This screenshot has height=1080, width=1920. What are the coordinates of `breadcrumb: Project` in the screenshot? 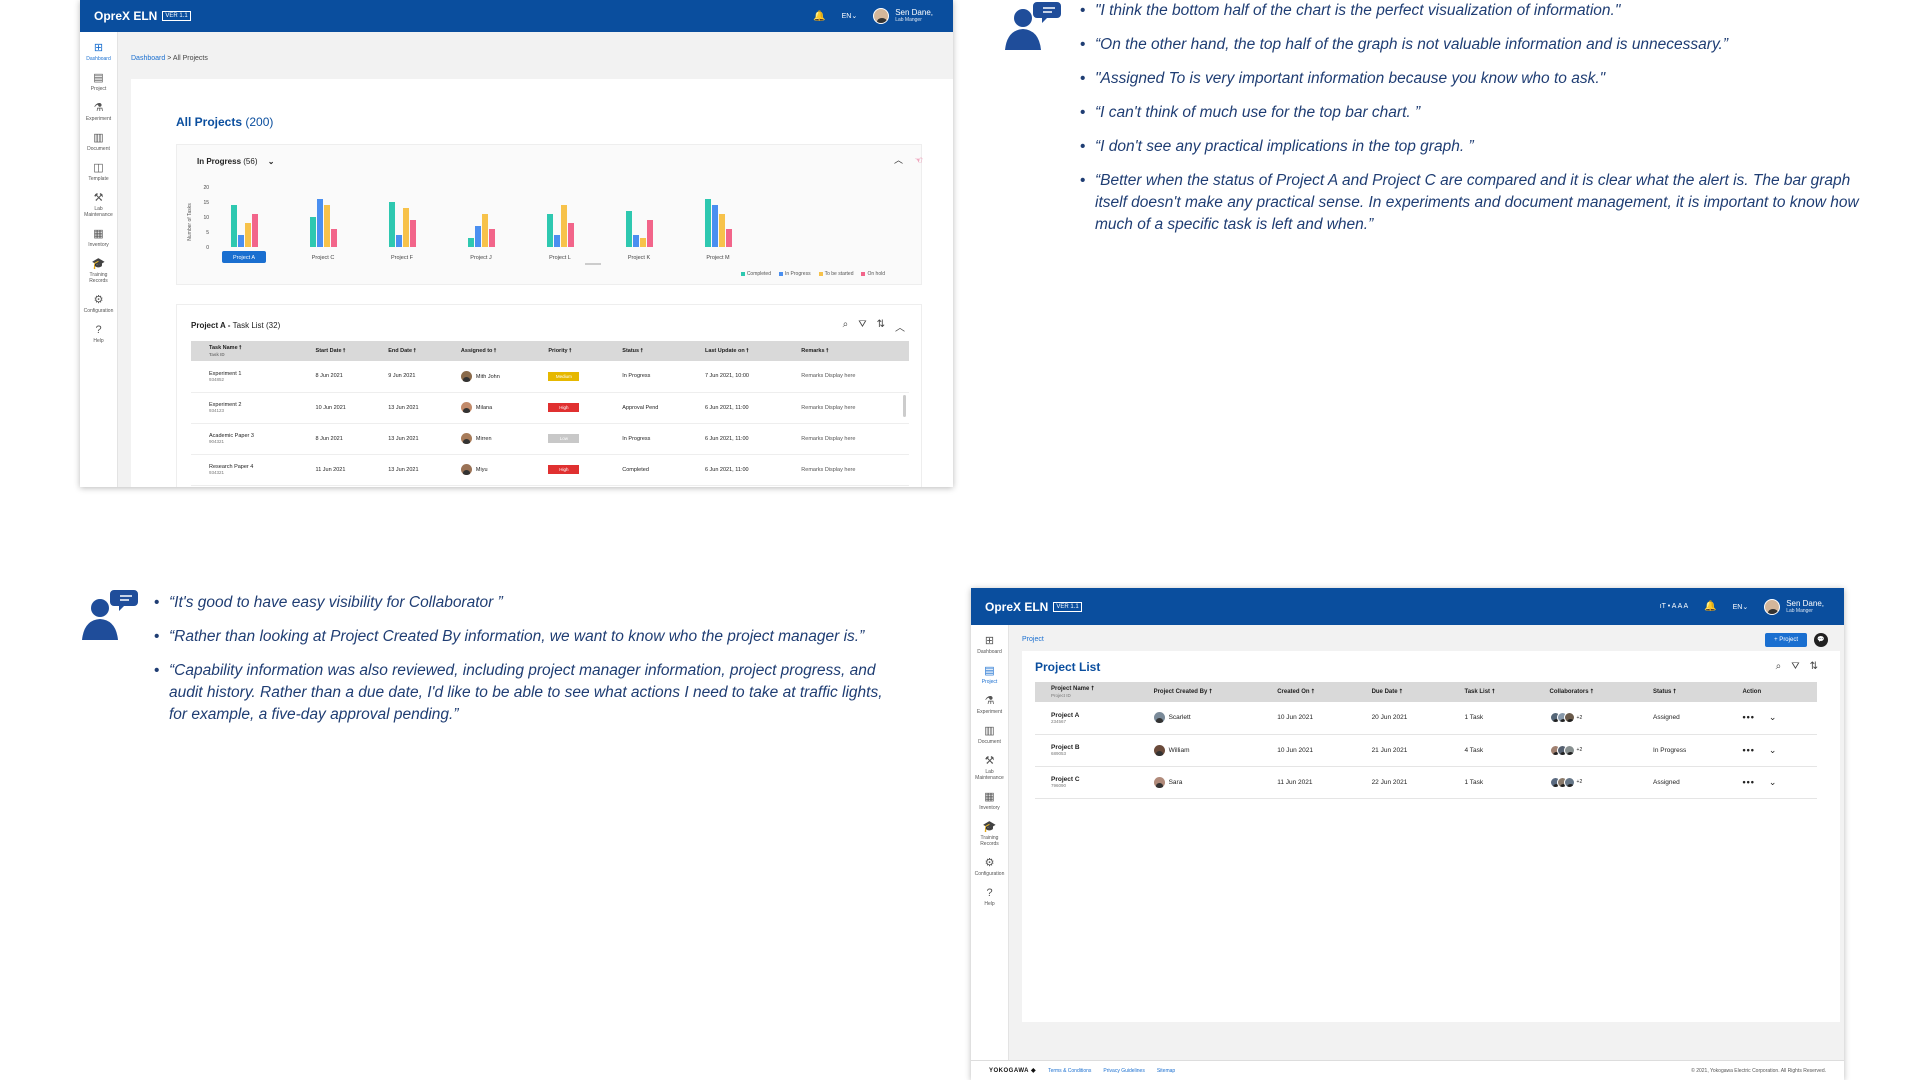 It's located at (1033, 639).